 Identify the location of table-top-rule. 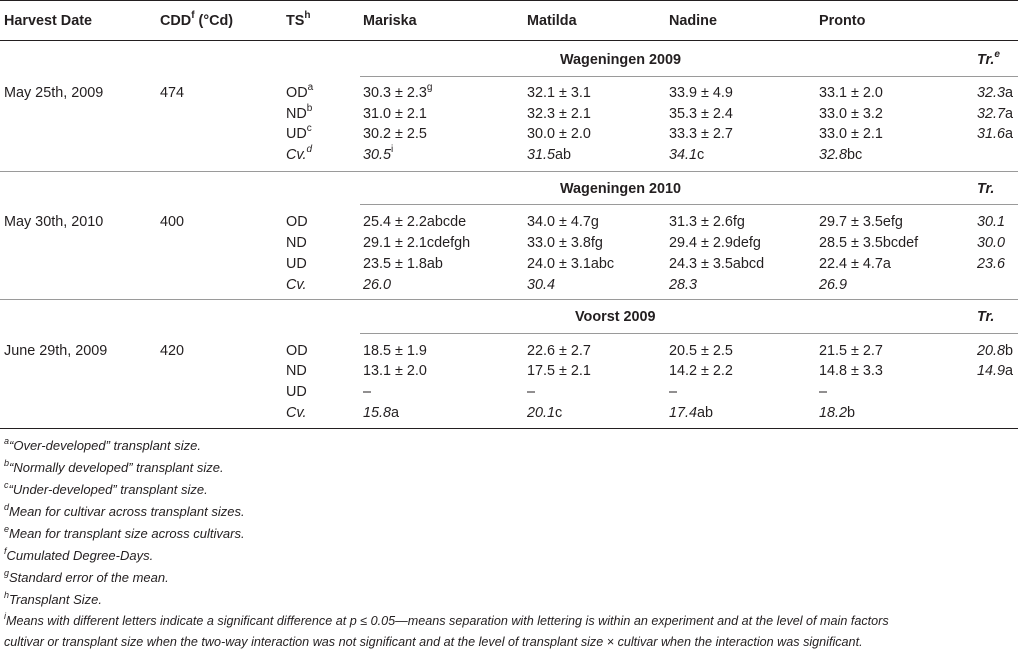
(509, 0).